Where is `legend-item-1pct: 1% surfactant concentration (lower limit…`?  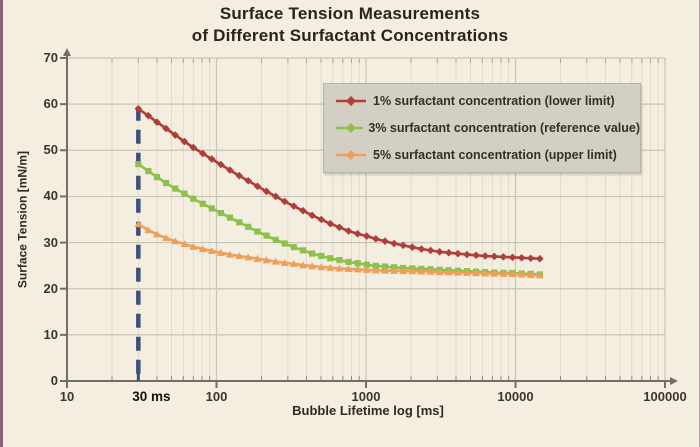
legend-item-1pct: 1% surfactant concentration (lower limit… is located at coordinates (487, 101).